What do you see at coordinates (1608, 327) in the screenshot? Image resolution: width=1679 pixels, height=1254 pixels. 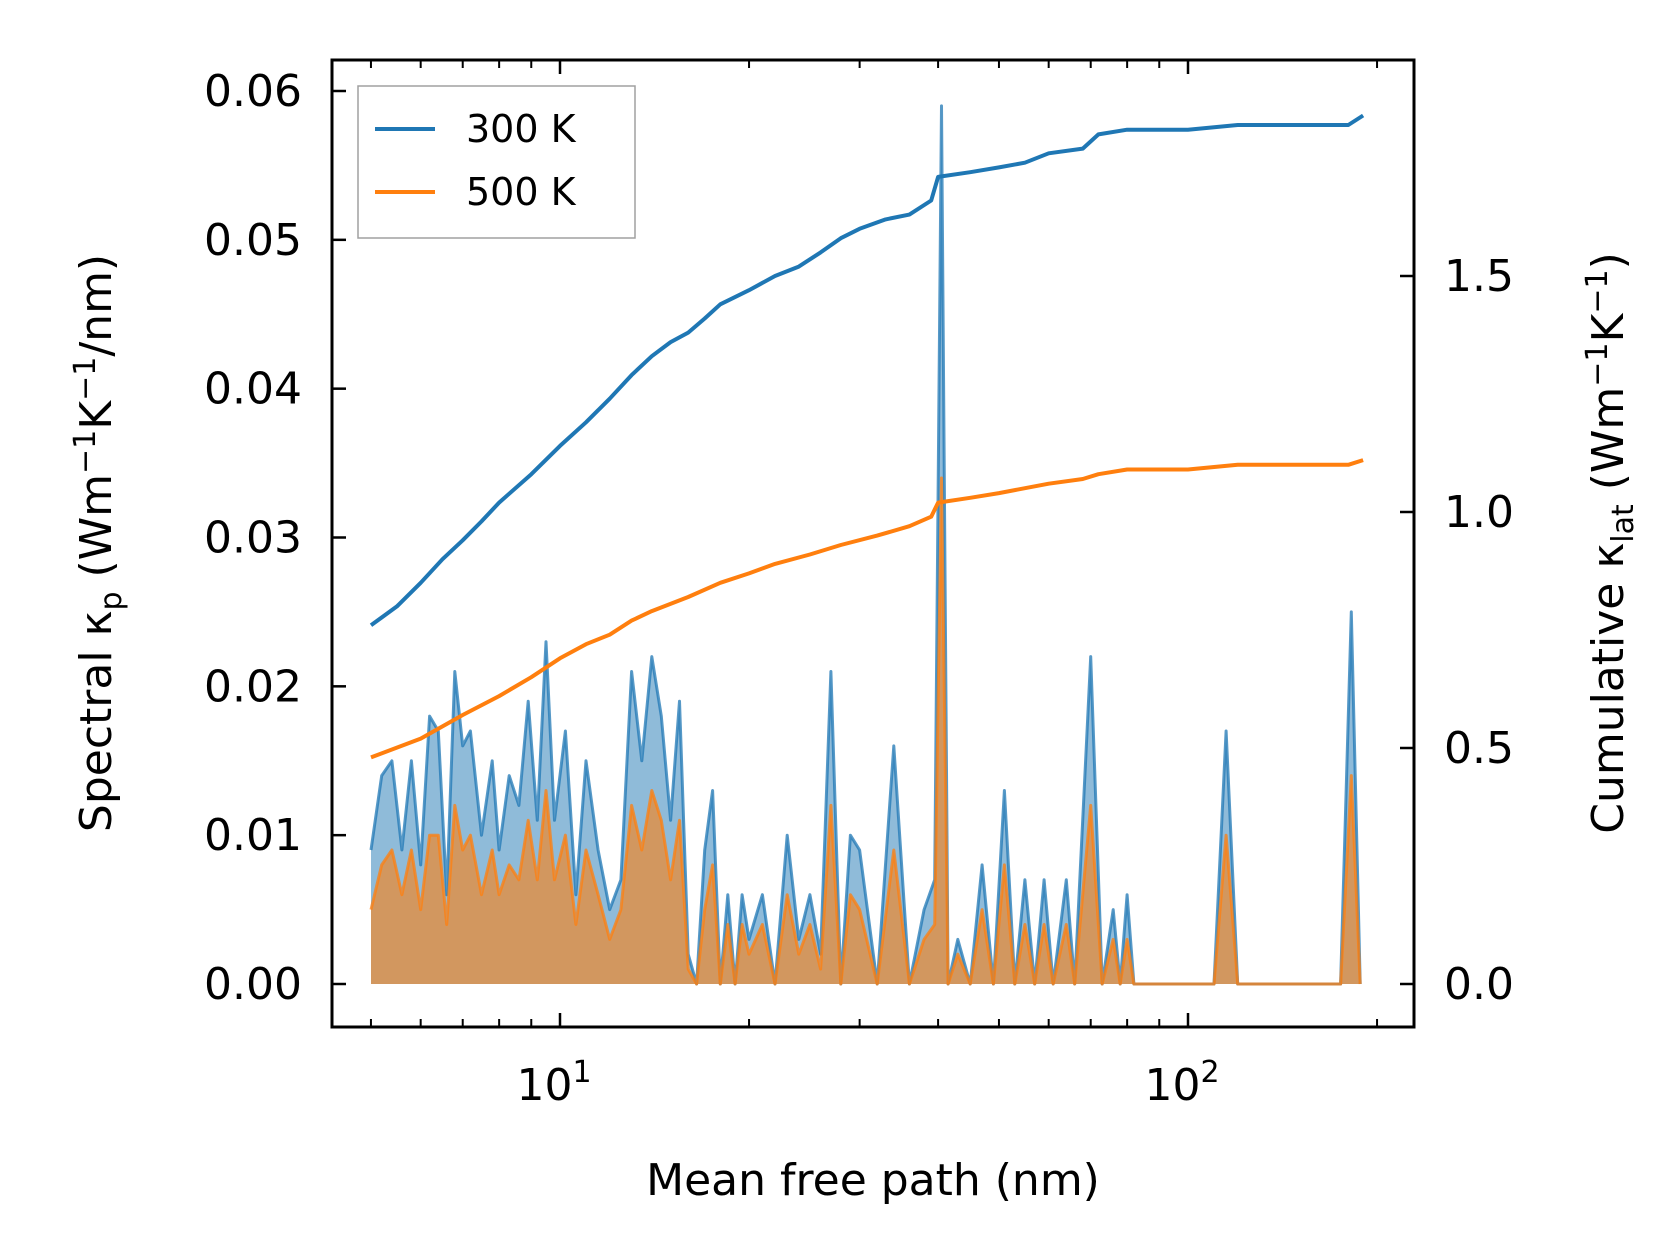 I see `y-label-right-unit-b: K` at bounding box center [1608, 327].